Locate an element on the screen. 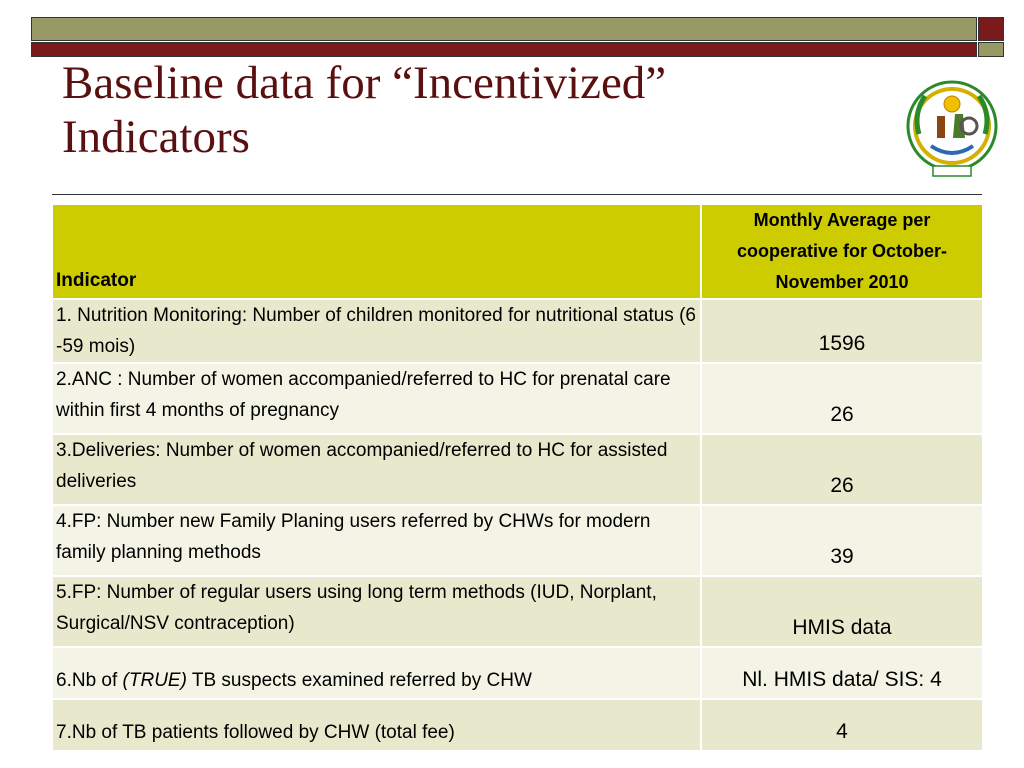  corner-decor-olive is located at coordinates (991, 49).